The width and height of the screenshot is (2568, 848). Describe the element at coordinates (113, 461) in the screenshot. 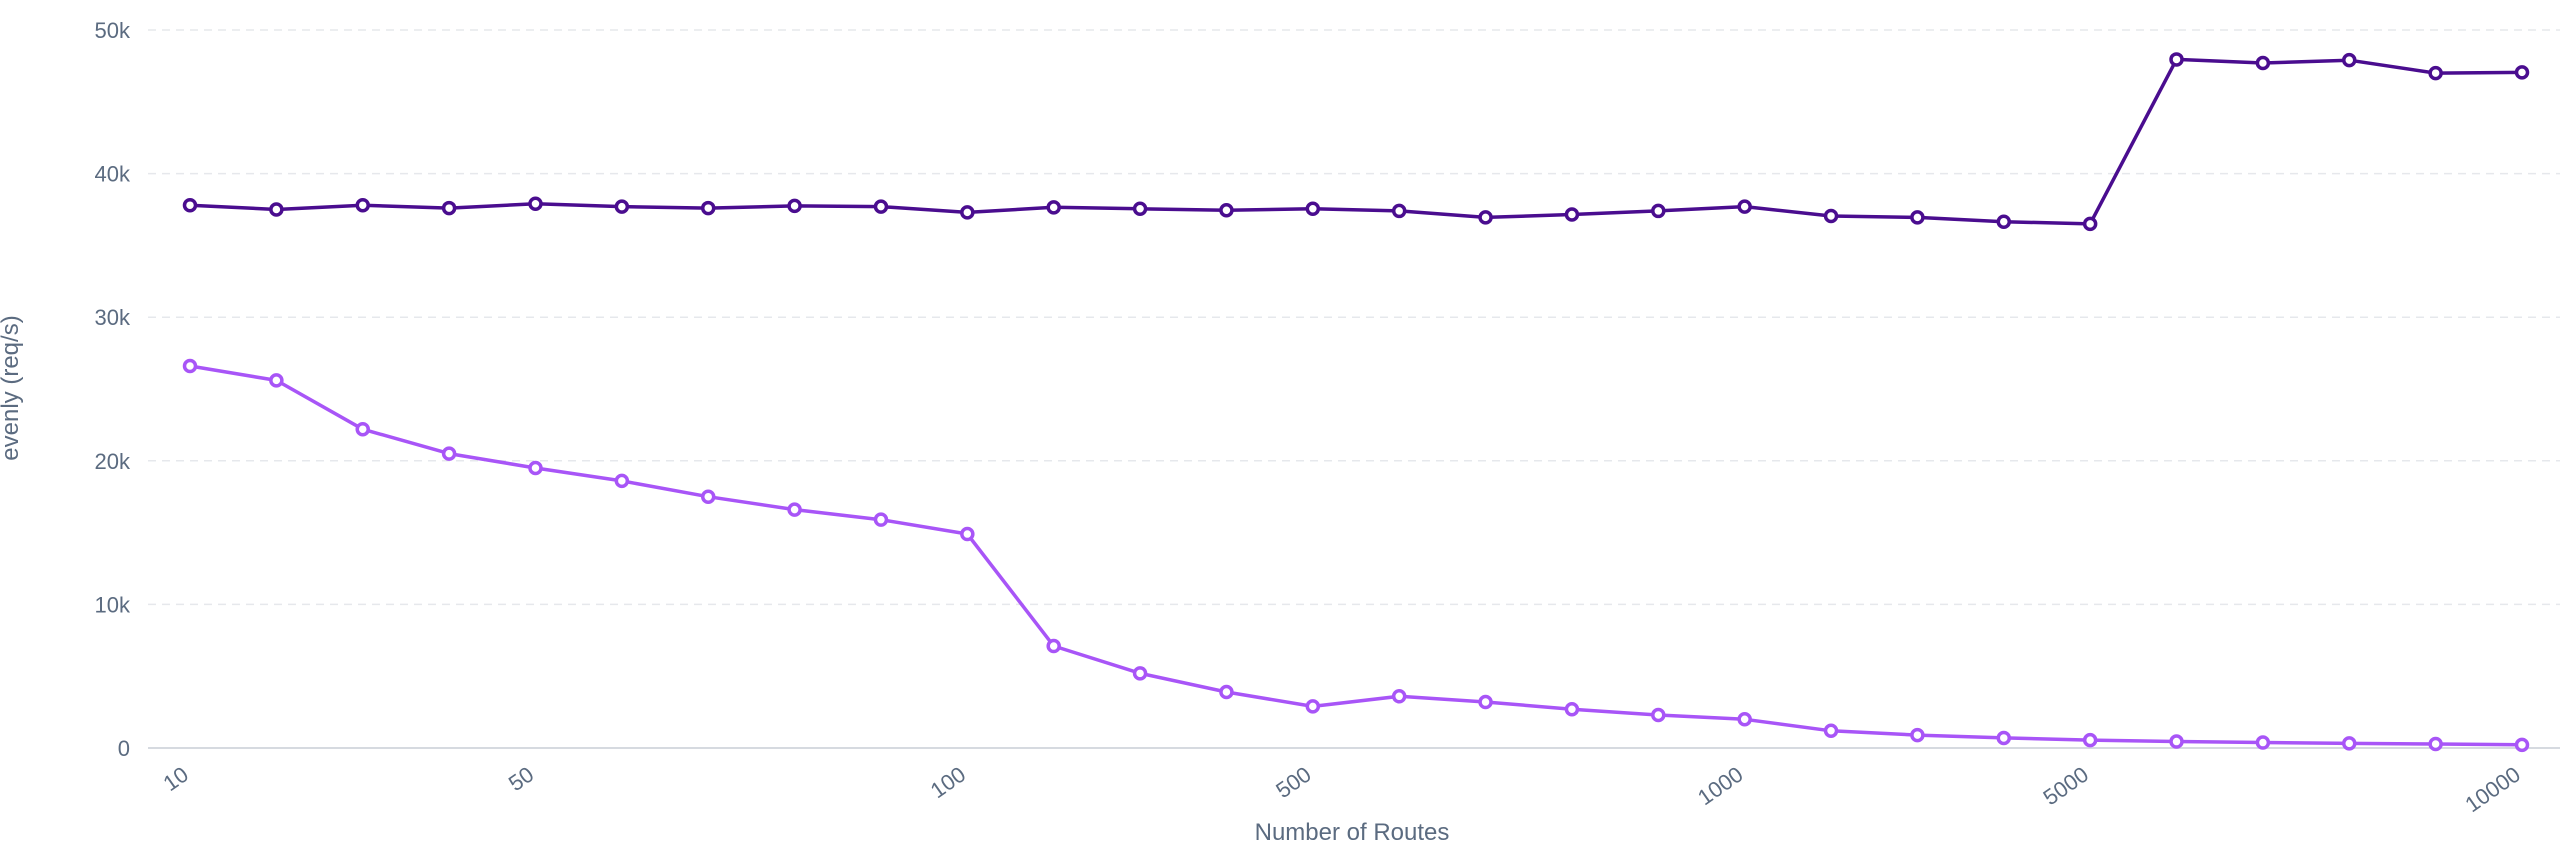

I see `y-tick-label: 20k` at that location.